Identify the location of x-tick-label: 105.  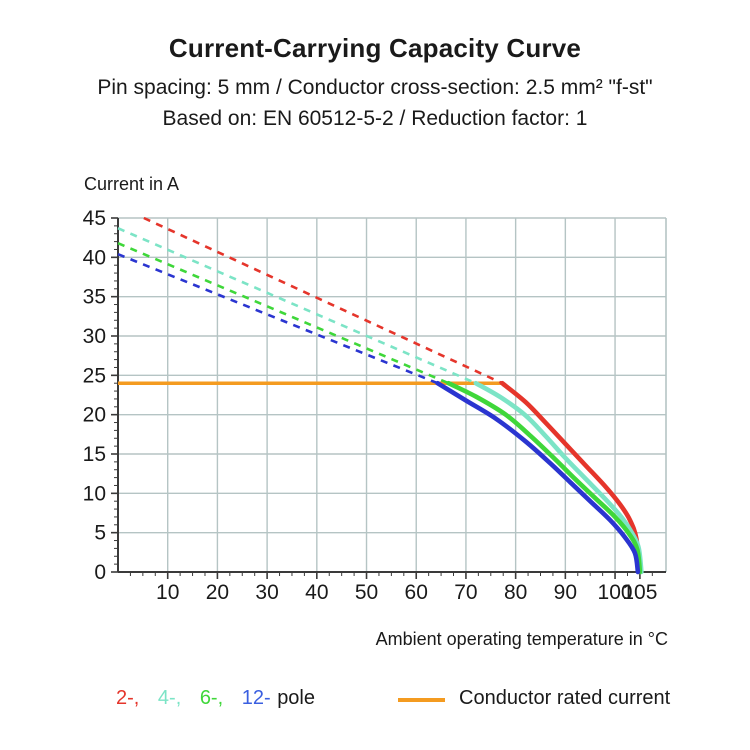
(639, 592).